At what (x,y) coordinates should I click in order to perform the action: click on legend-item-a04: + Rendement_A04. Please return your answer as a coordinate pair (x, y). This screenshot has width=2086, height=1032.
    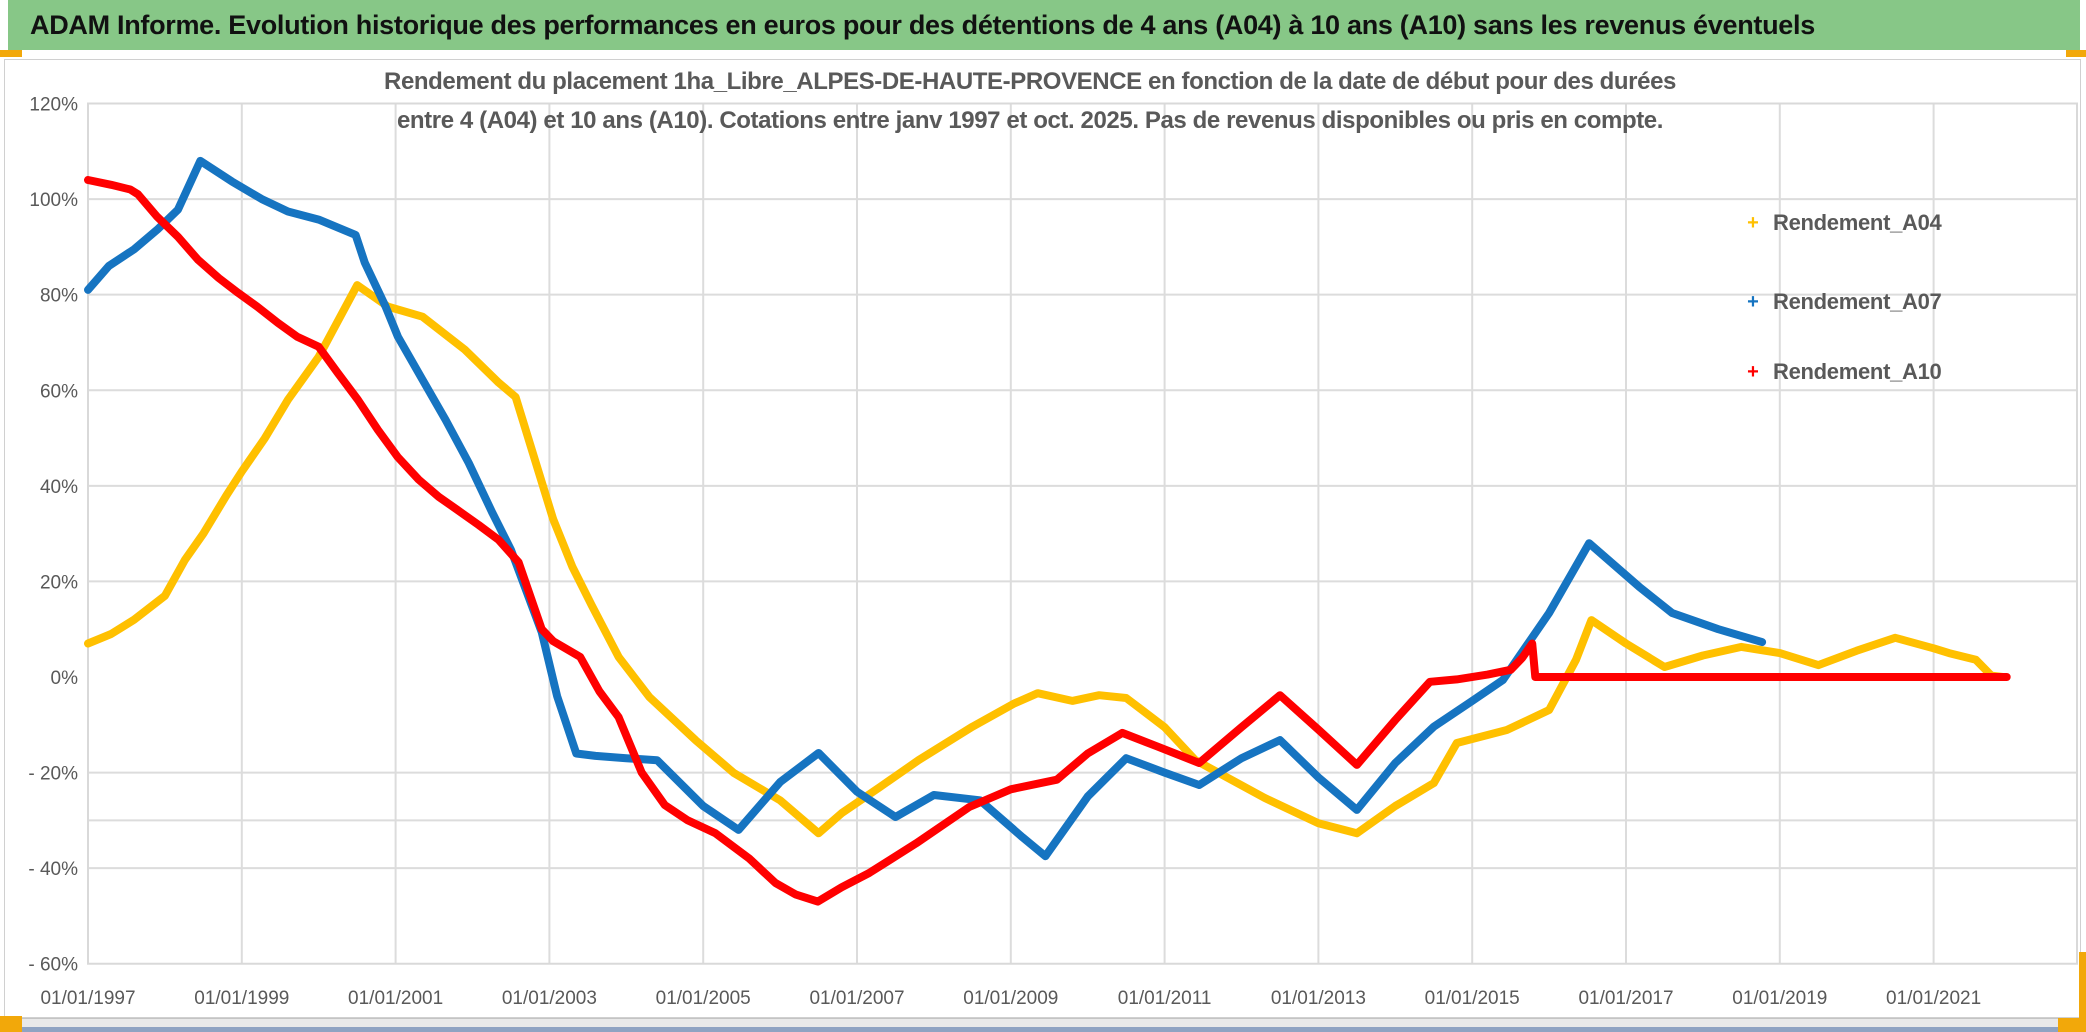
    Looking at the image, I should click on (1843, 223).